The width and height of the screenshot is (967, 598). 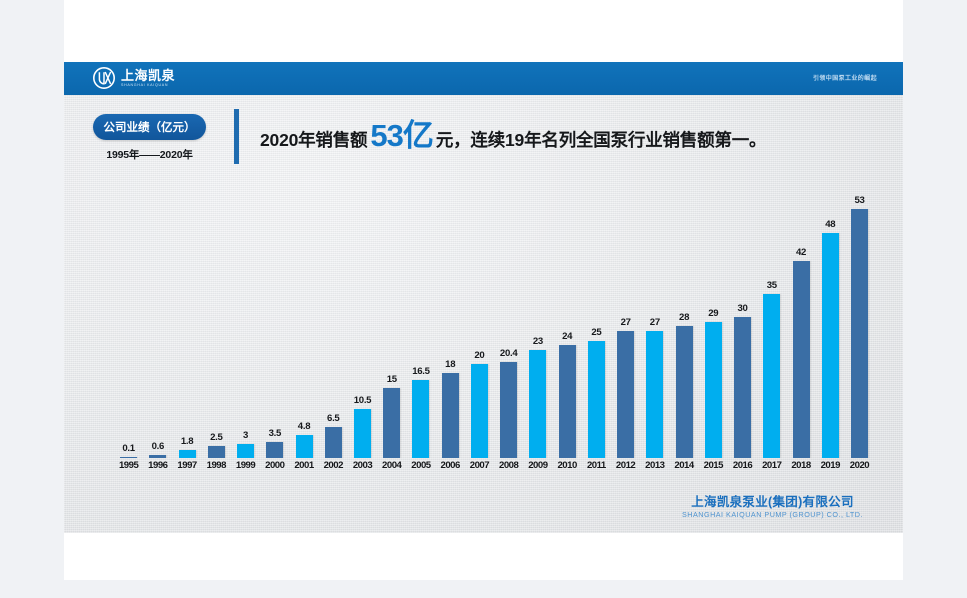 I want to click on x-axis-tick: 2005, so click(x=421, y=465).